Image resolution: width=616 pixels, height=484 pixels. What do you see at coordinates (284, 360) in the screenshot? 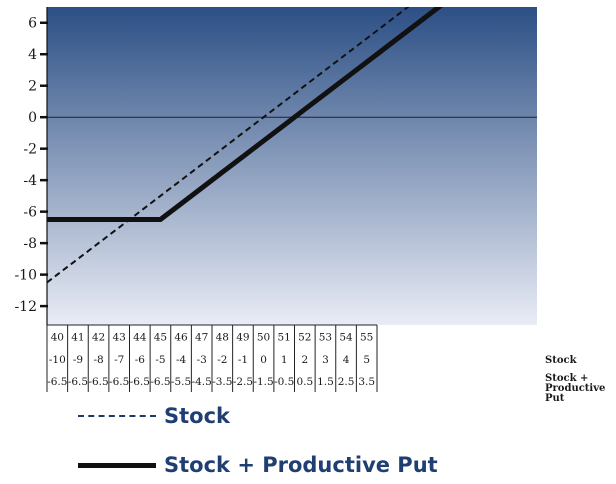
I see `table-cell: 1` at bounding box center [284, 360].